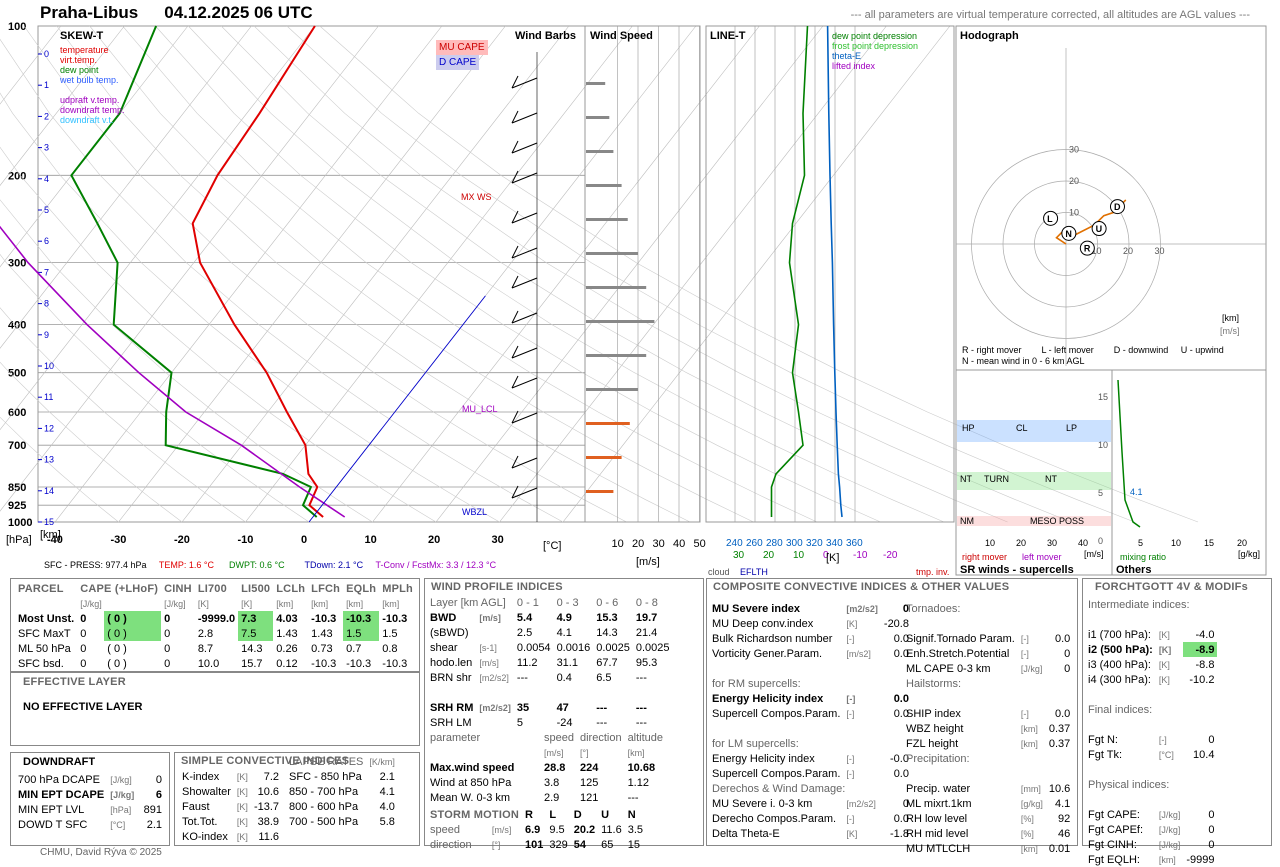 The image size is (1280, 867). What do you see at coordinates (90, 794) in the screenshot?
I see `dd-row: MIN EPT DCAPE [J/kg] 6` at bounding box center [90, 794].